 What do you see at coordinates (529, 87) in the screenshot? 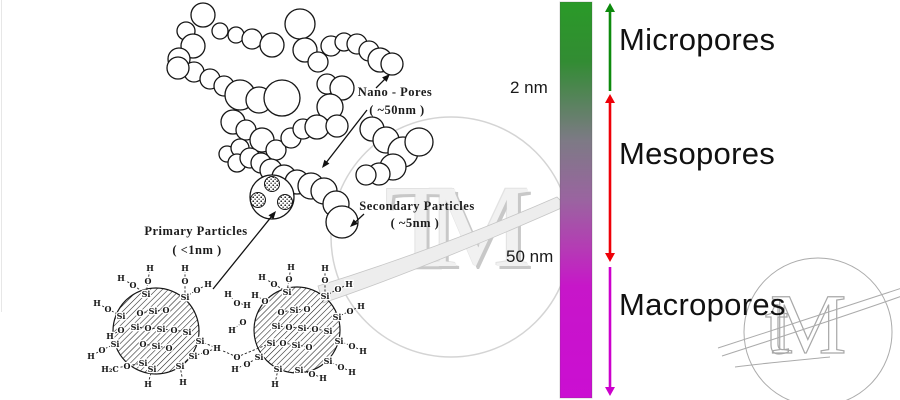
I see `scale-tick-2nm: 2 nm` at bounding box center [529, 87].